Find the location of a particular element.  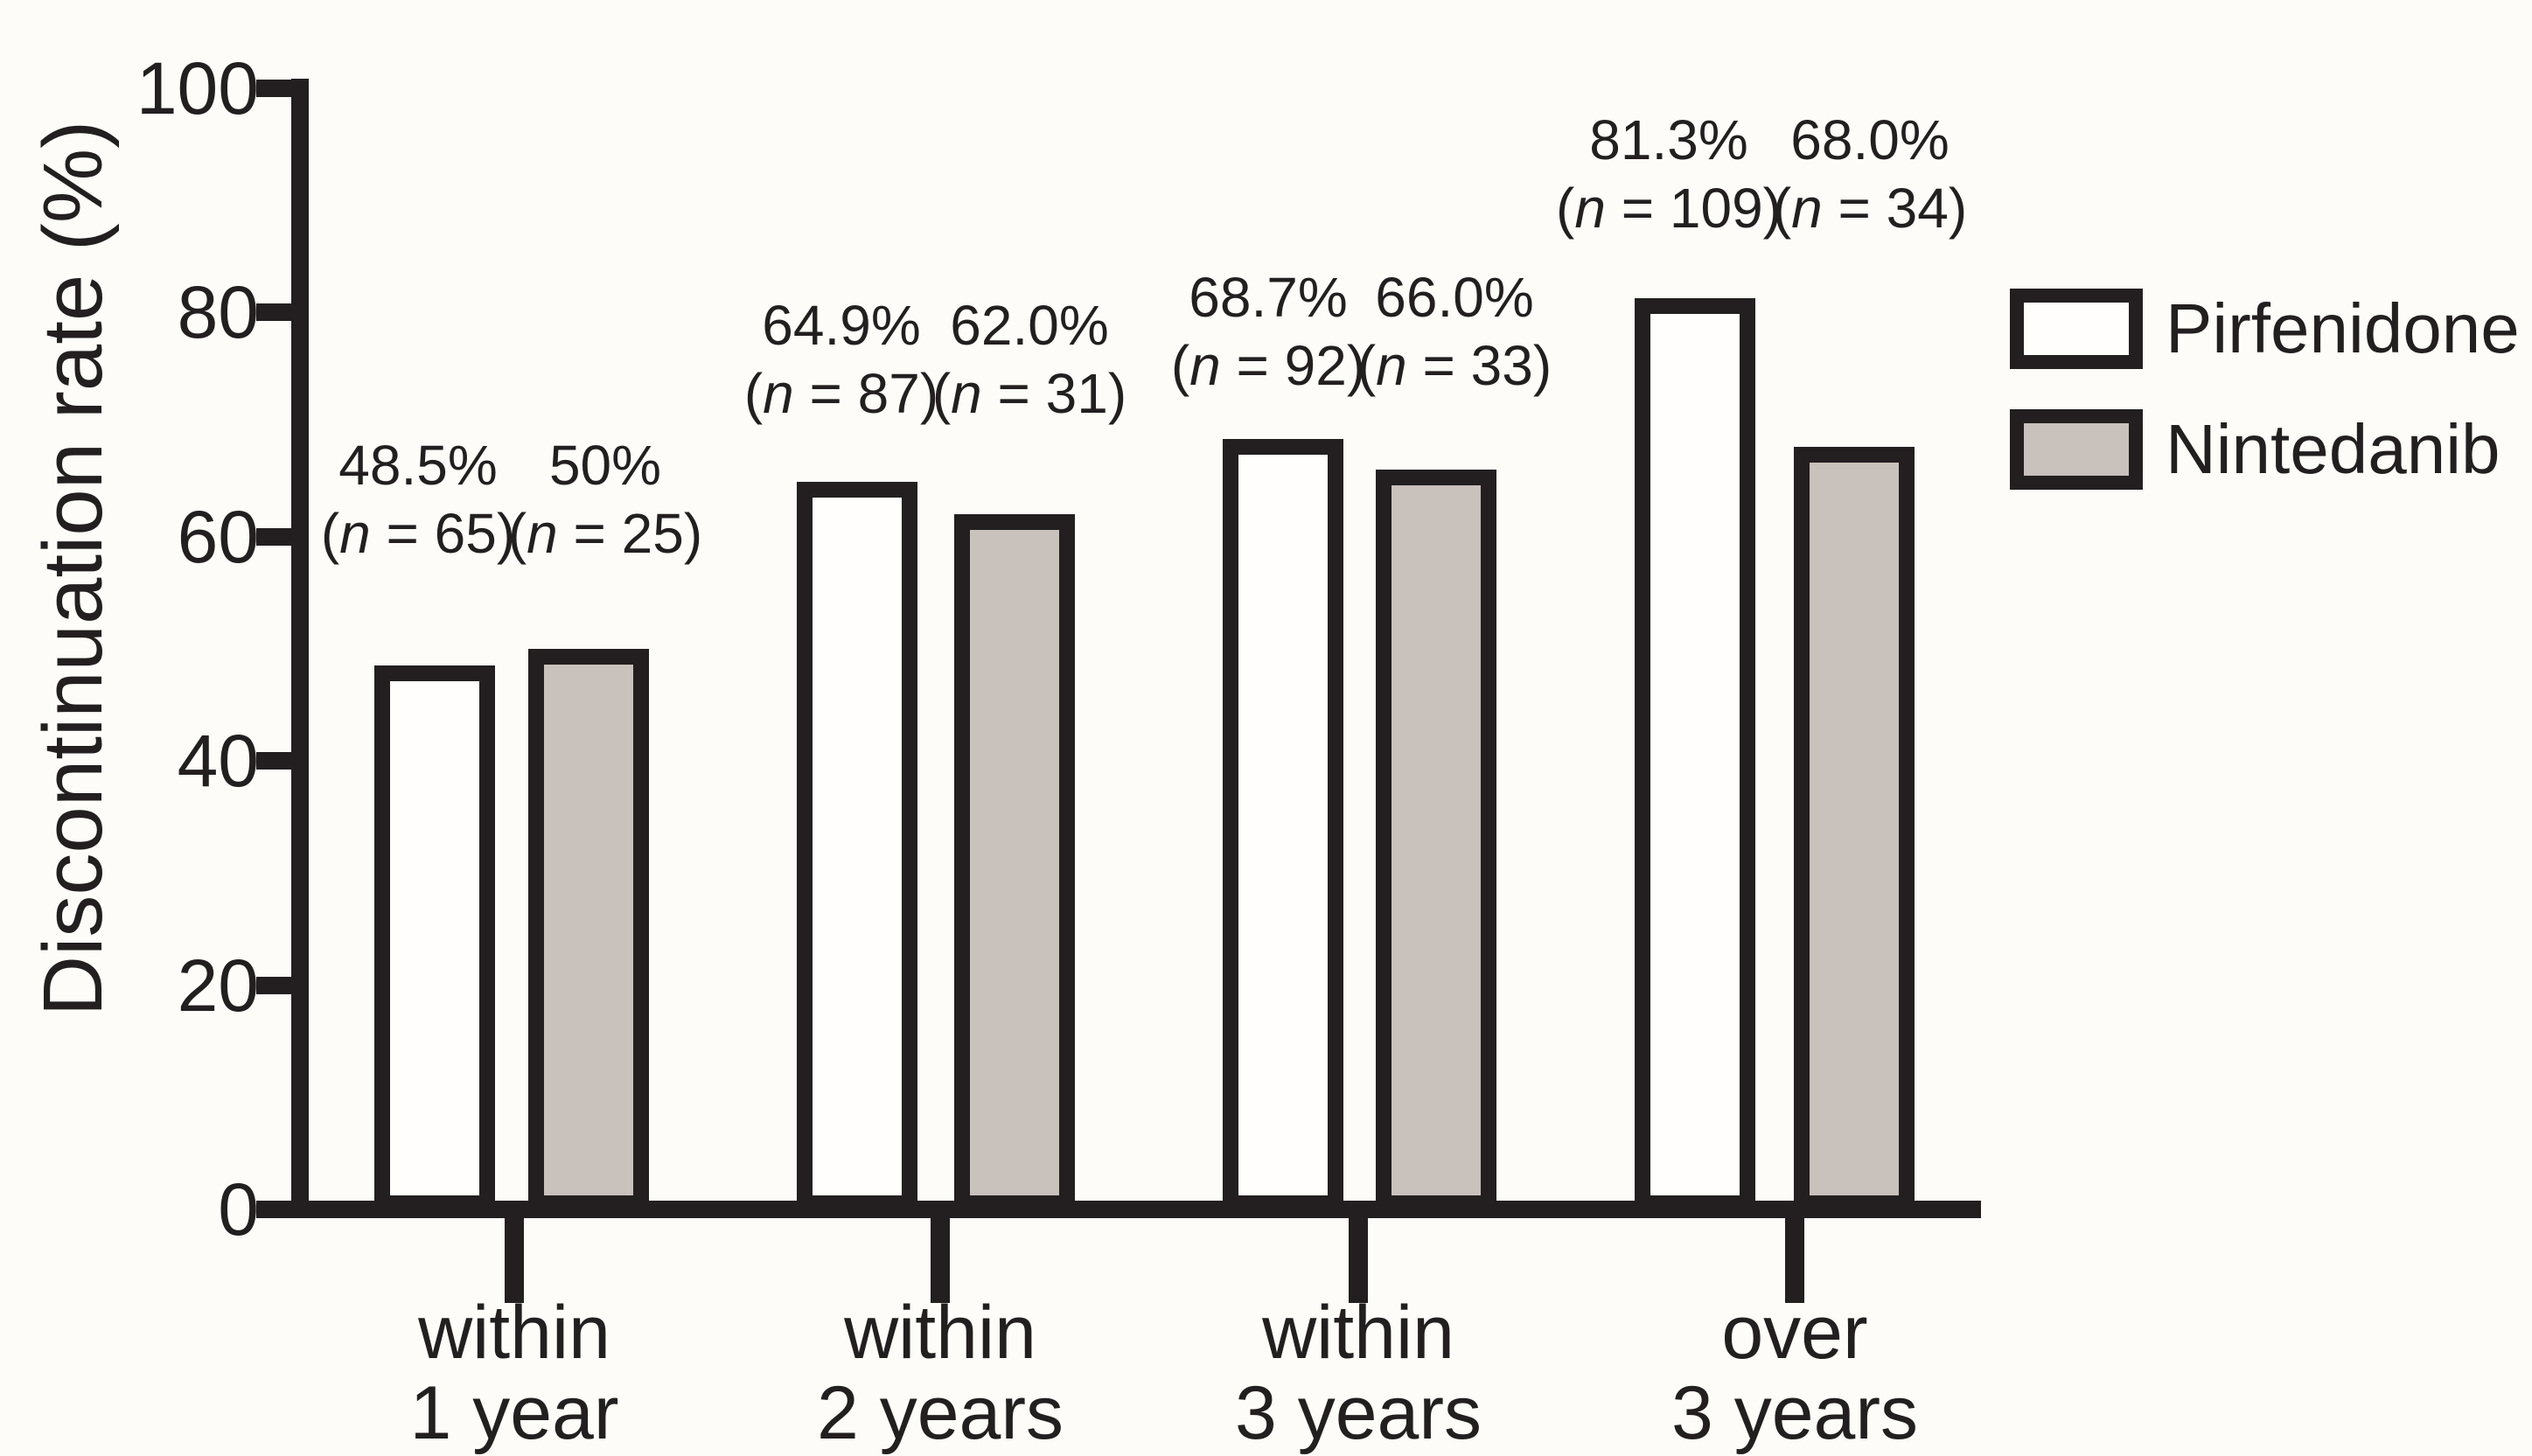

x-tick-group3 is located at coordinates (1358, 1260).